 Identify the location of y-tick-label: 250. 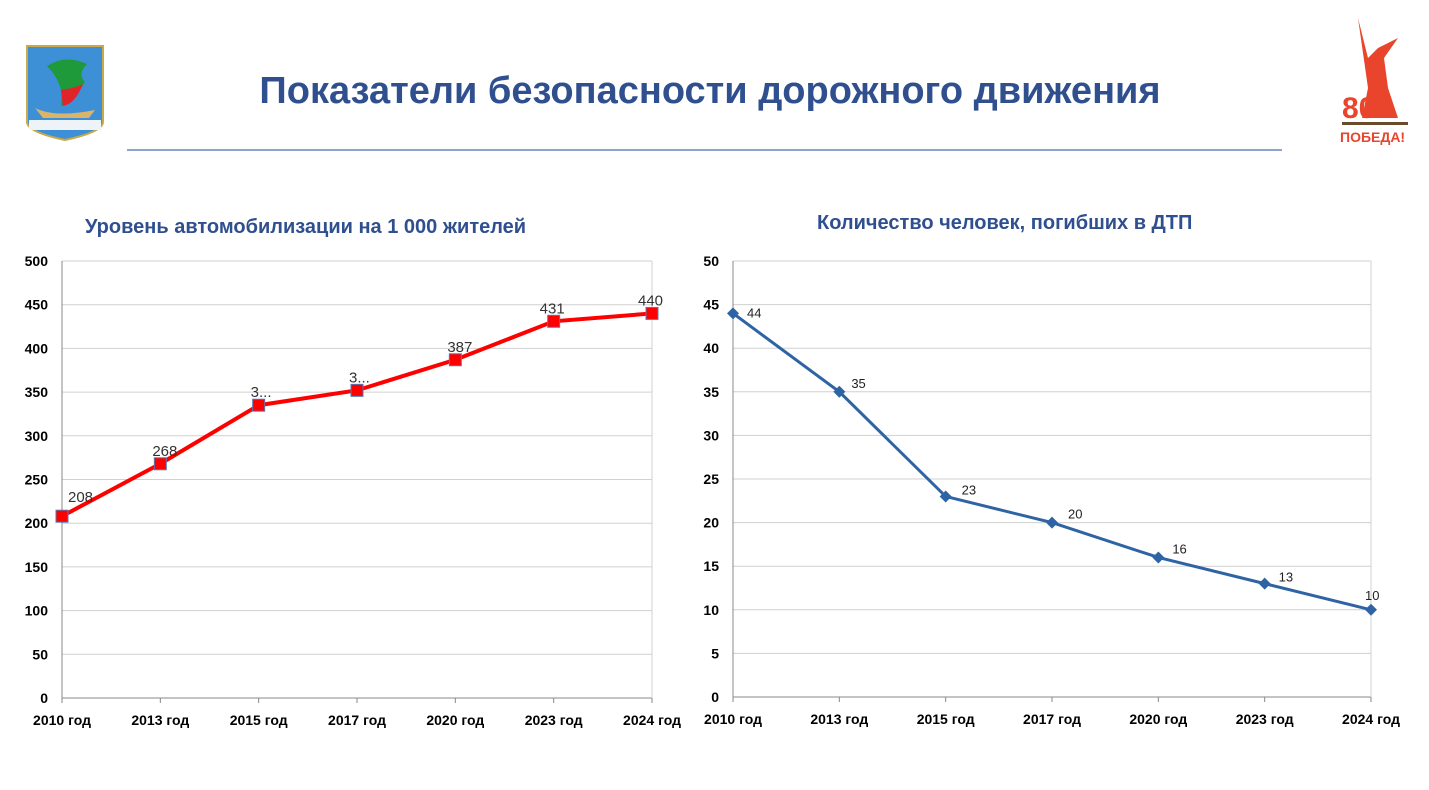
(37, 480).